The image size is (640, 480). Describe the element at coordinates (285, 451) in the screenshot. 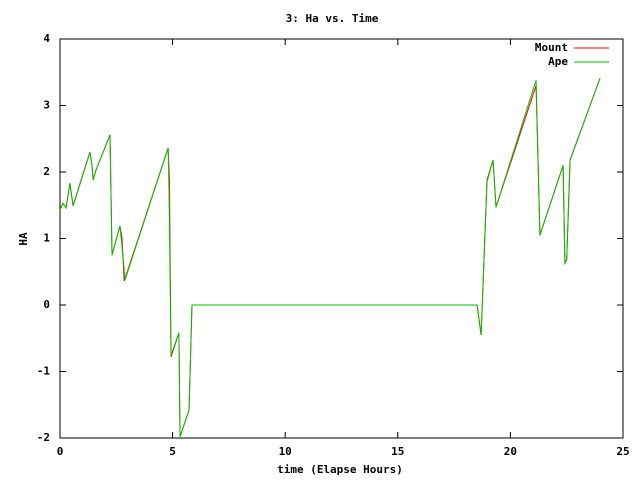

I see `x-tick-label: 10` at that location.